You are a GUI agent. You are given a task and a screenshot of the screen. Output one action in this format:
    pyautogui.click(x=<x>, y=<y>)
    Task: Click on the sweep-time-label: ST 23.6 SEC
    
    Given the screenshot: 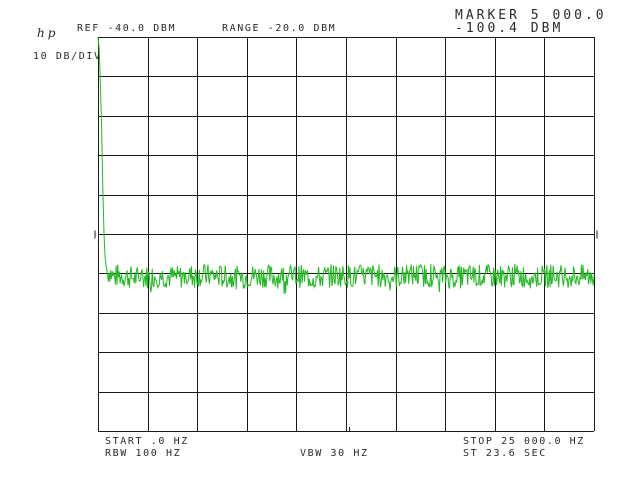 What is the action you would take?
    pyautogui.click(x=505, y=453)
    